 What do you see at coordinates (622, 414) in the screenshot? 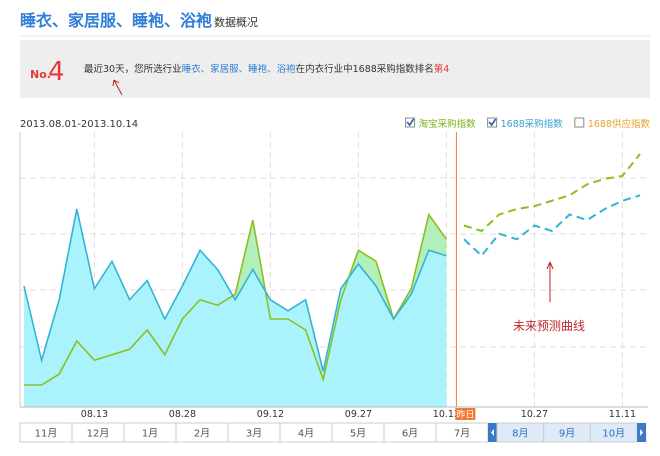
I see `x-tick-label: 11.11` at bounding box center [622, 414].